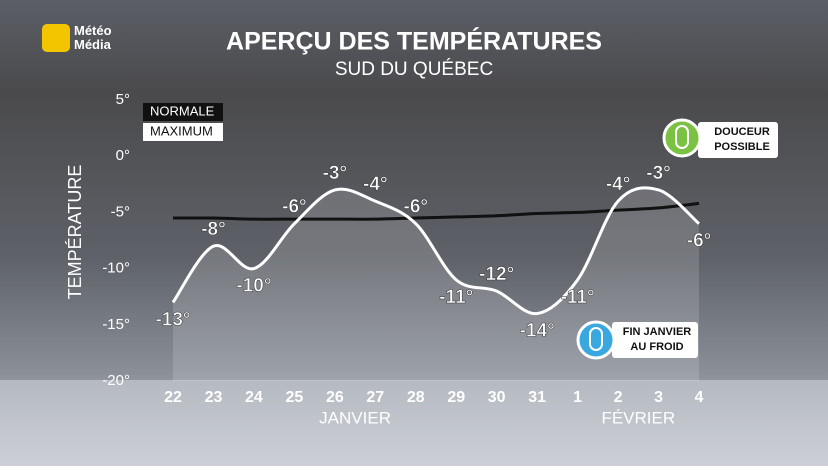 This screenshot has width=828, height=471. What do you see at coordinates (253, 286) in the screenshot?
I see `data-label: -10°` at bounding box center [253, 286].